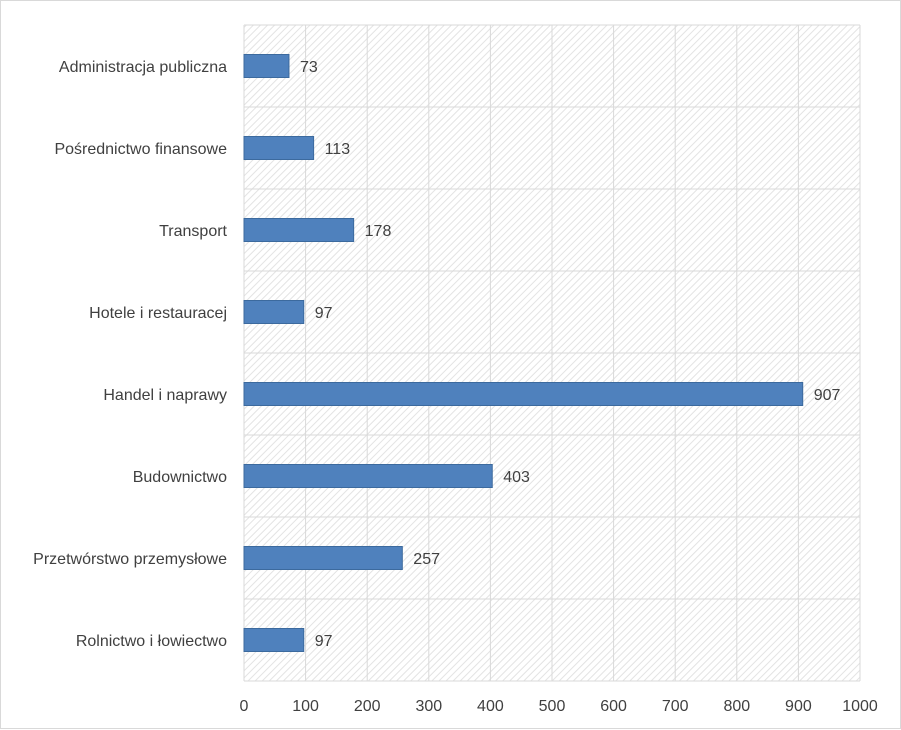  I want to click on category-label: Budownictwo, so click(180, 477).